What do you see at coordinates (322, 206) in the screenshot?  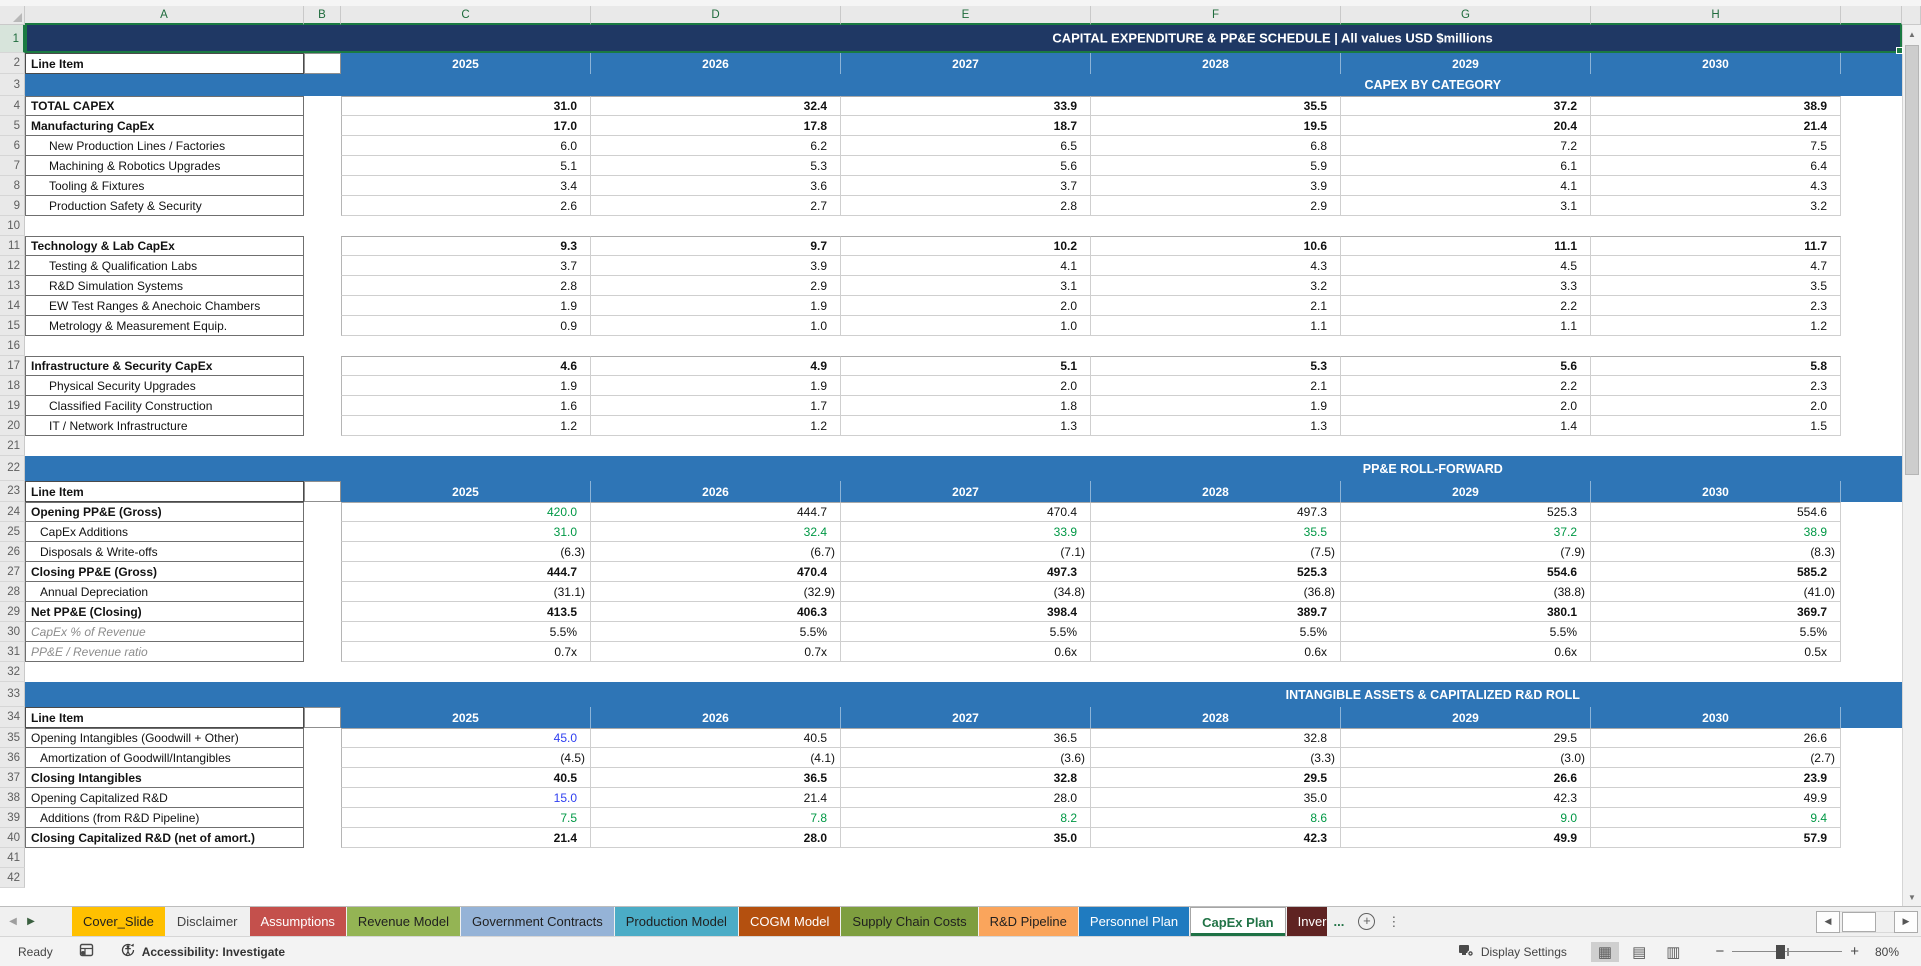 I see `cell-B9` at bounding box center [322, 206].